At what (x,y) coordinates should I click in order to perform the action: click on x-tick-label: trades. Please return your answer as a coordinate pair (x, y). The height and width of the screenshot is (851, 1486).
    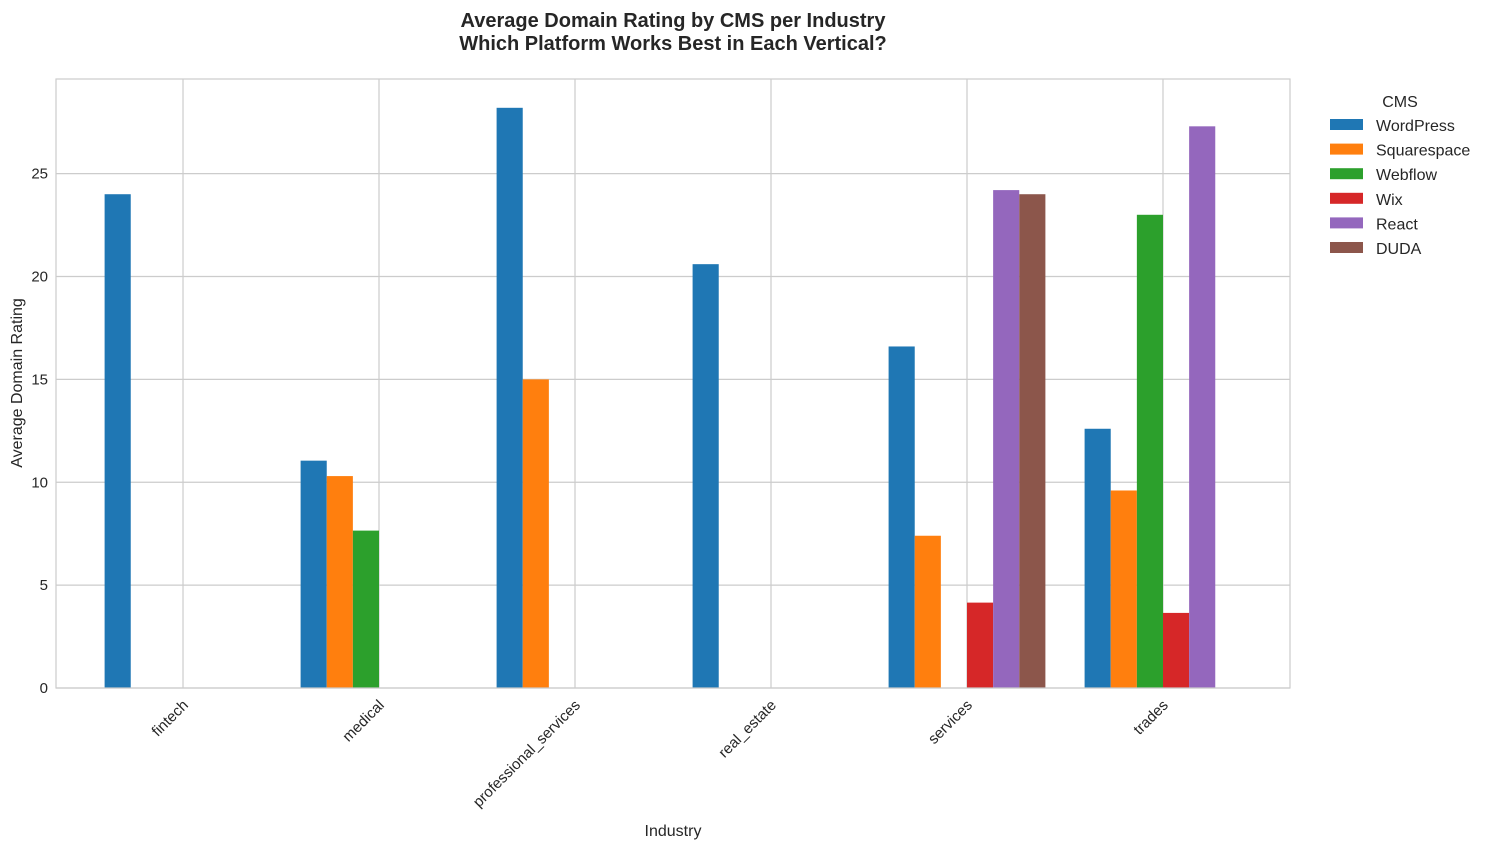
    Looking at the image, I should click on (1151, 718).